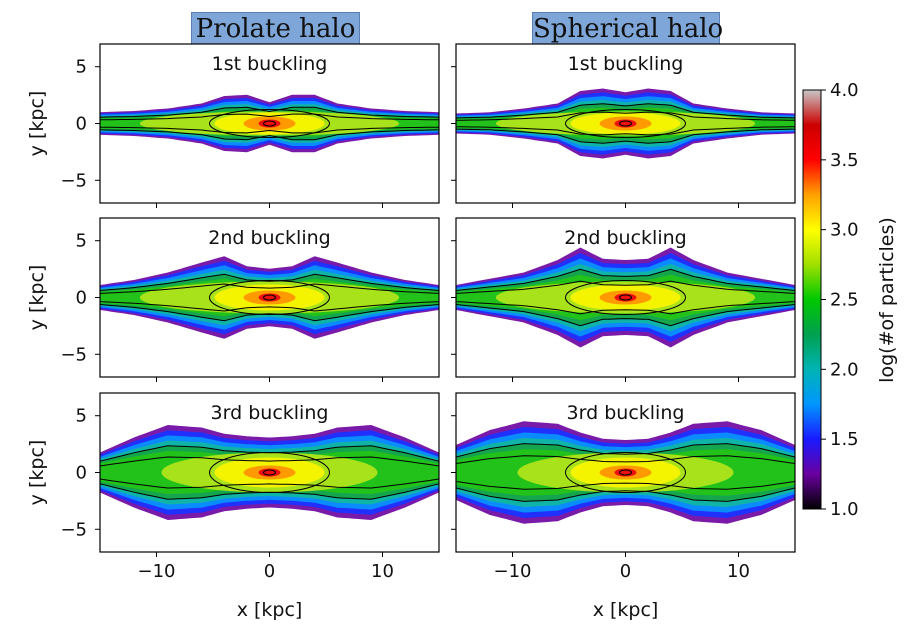  What do you see at coordinates (812, 299) in the screenshot?
I see `colorbar-bar` at bounding box center [812, 299].